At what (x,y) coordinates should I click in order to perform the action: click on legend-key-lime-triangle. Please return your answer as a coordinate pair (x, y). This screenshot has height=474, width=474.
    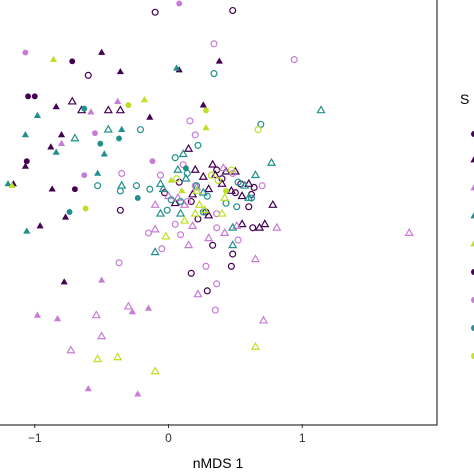
    Looking at the image, I should click on (472, 243).